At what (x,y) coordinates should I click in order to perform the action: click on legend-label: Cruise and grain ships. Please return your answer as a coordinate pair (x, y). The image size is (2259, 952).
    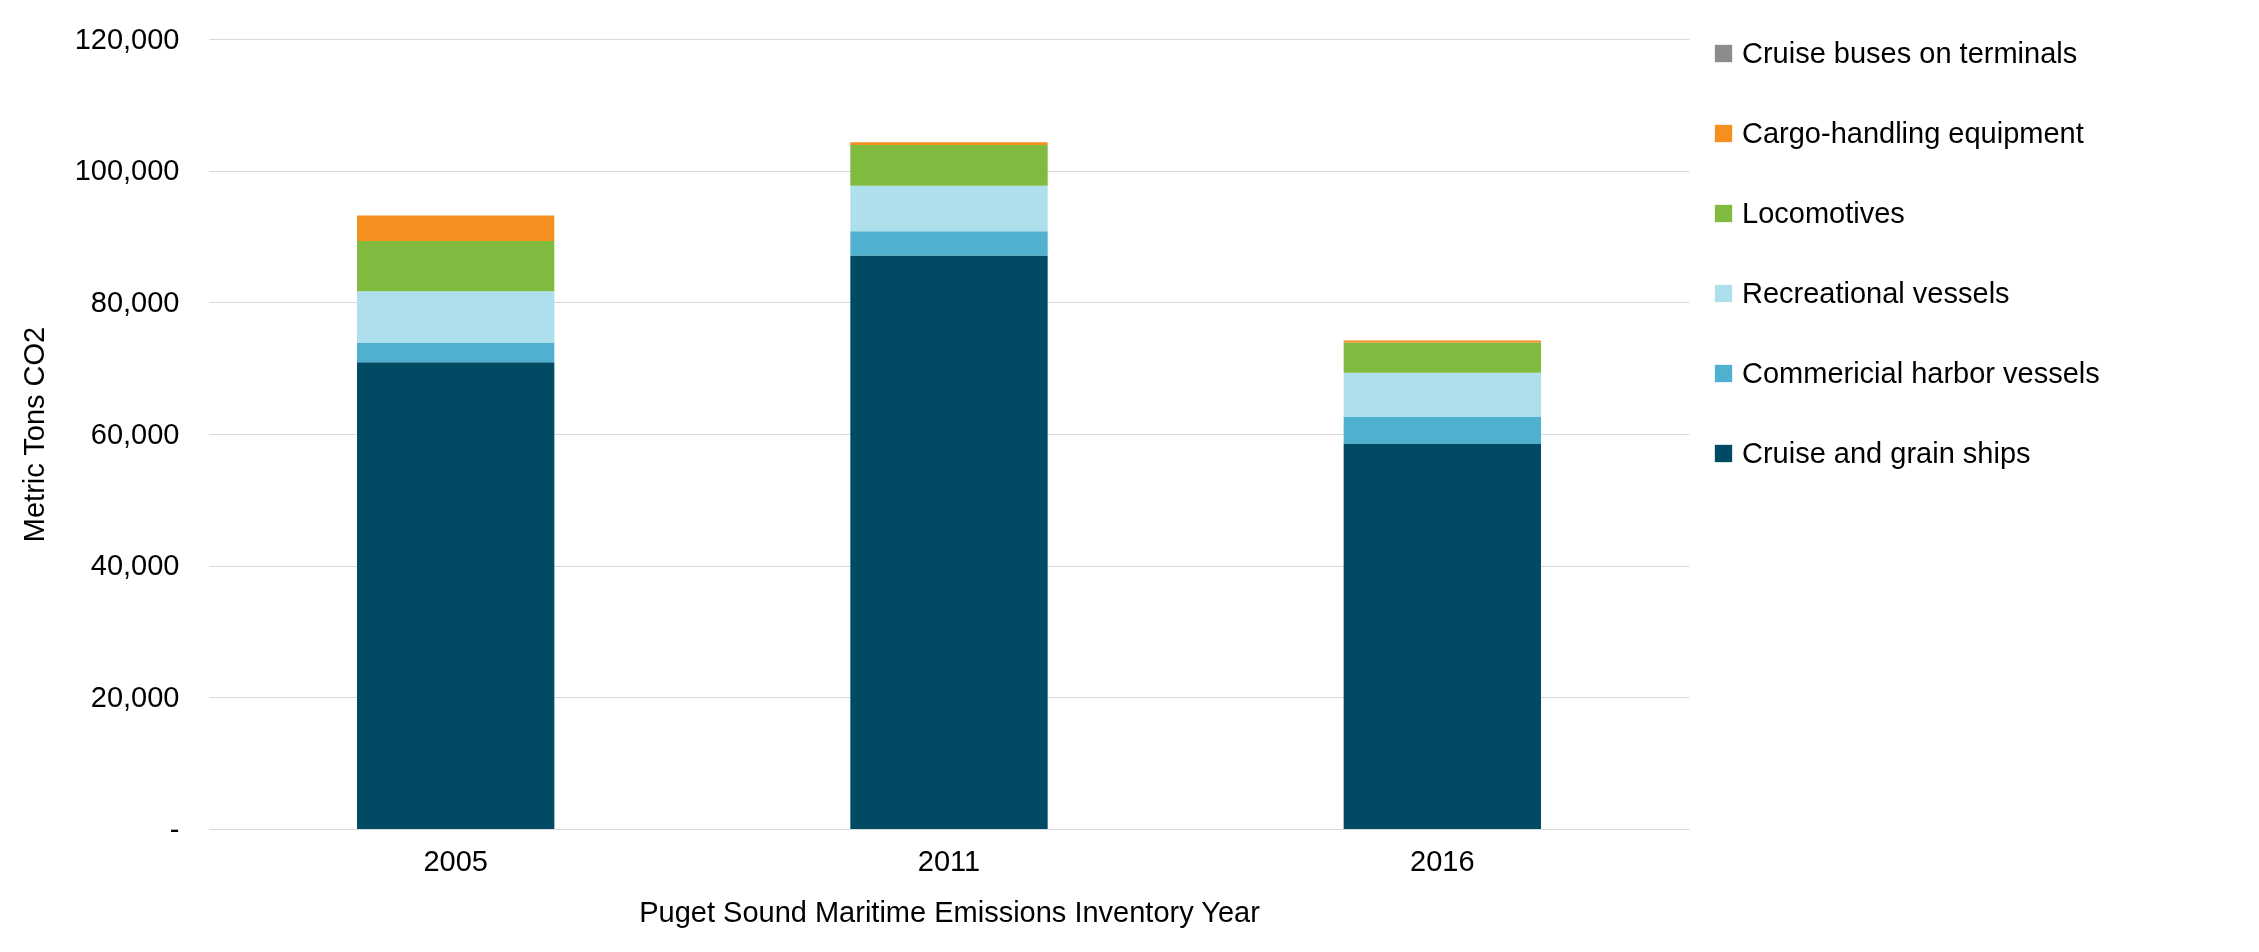
    Looking at the image, I should click on (1886, 452).